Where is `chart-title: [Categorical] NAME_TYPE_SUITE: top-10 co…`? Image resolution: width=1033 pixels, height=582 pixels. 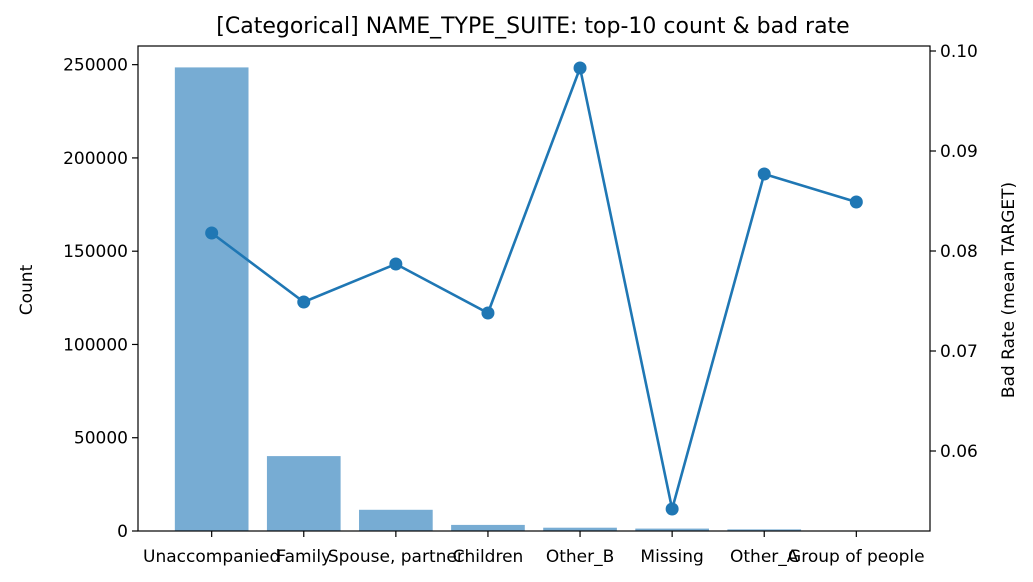
chart-title: [Categorical] NAME_TYPE_SUITE: top-10 co… is located at coordinates (532, 26).